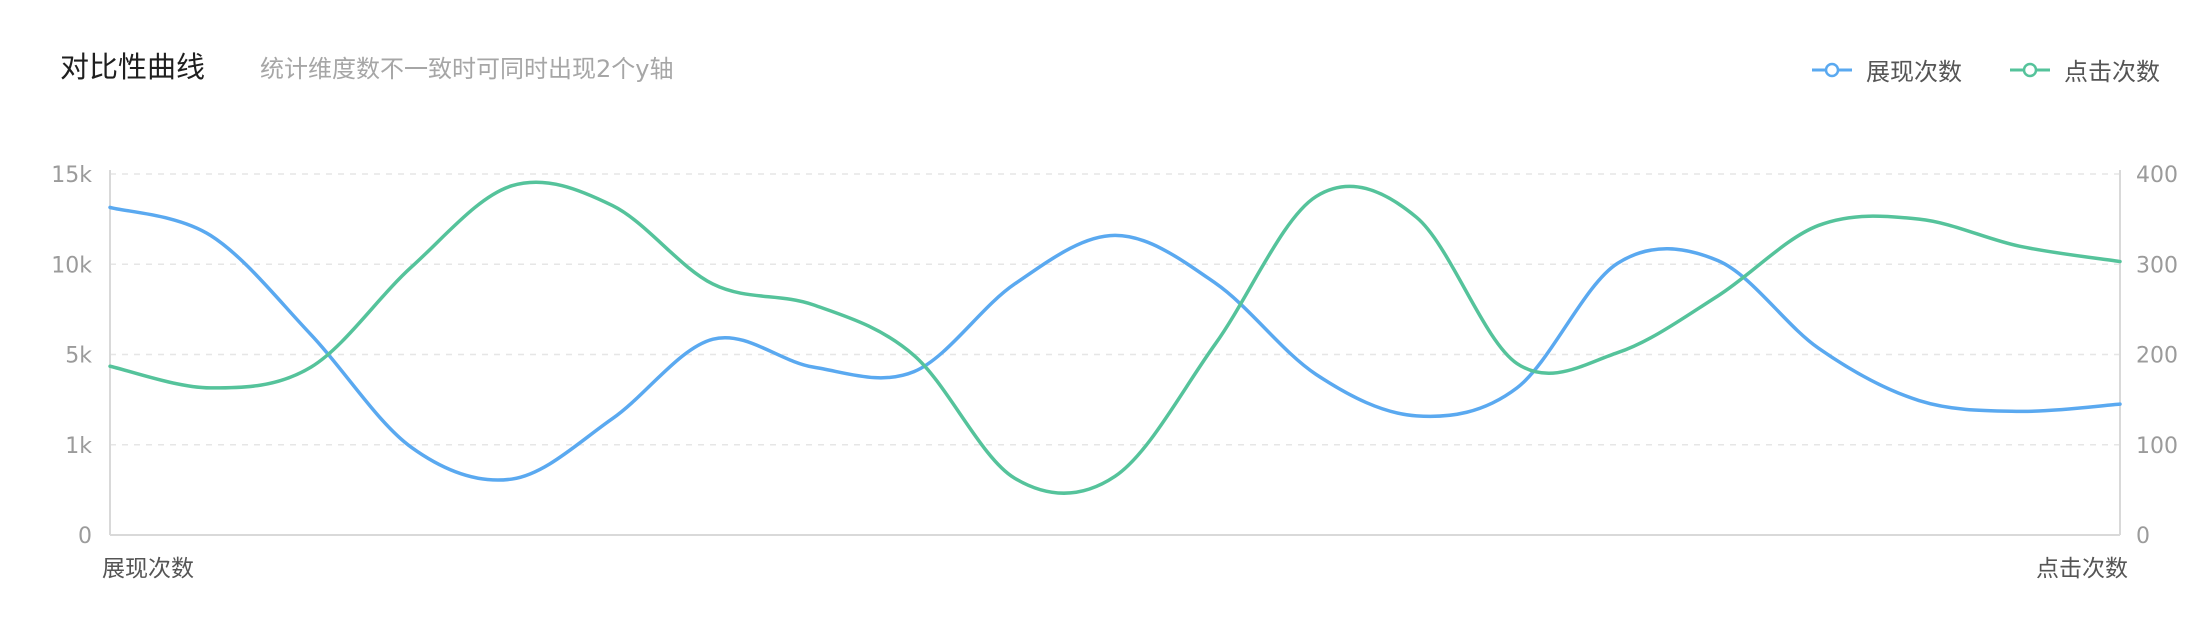  I want to click on left-tick-label: 10k, so click(71, 265).